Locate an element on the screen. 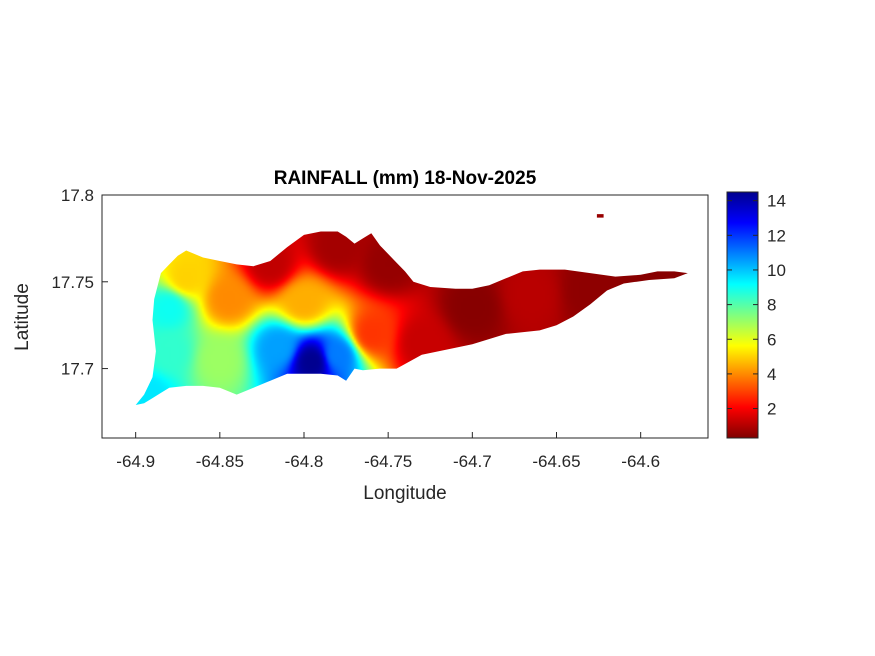  colorbar-gradient is located at coordinates (742, 315).